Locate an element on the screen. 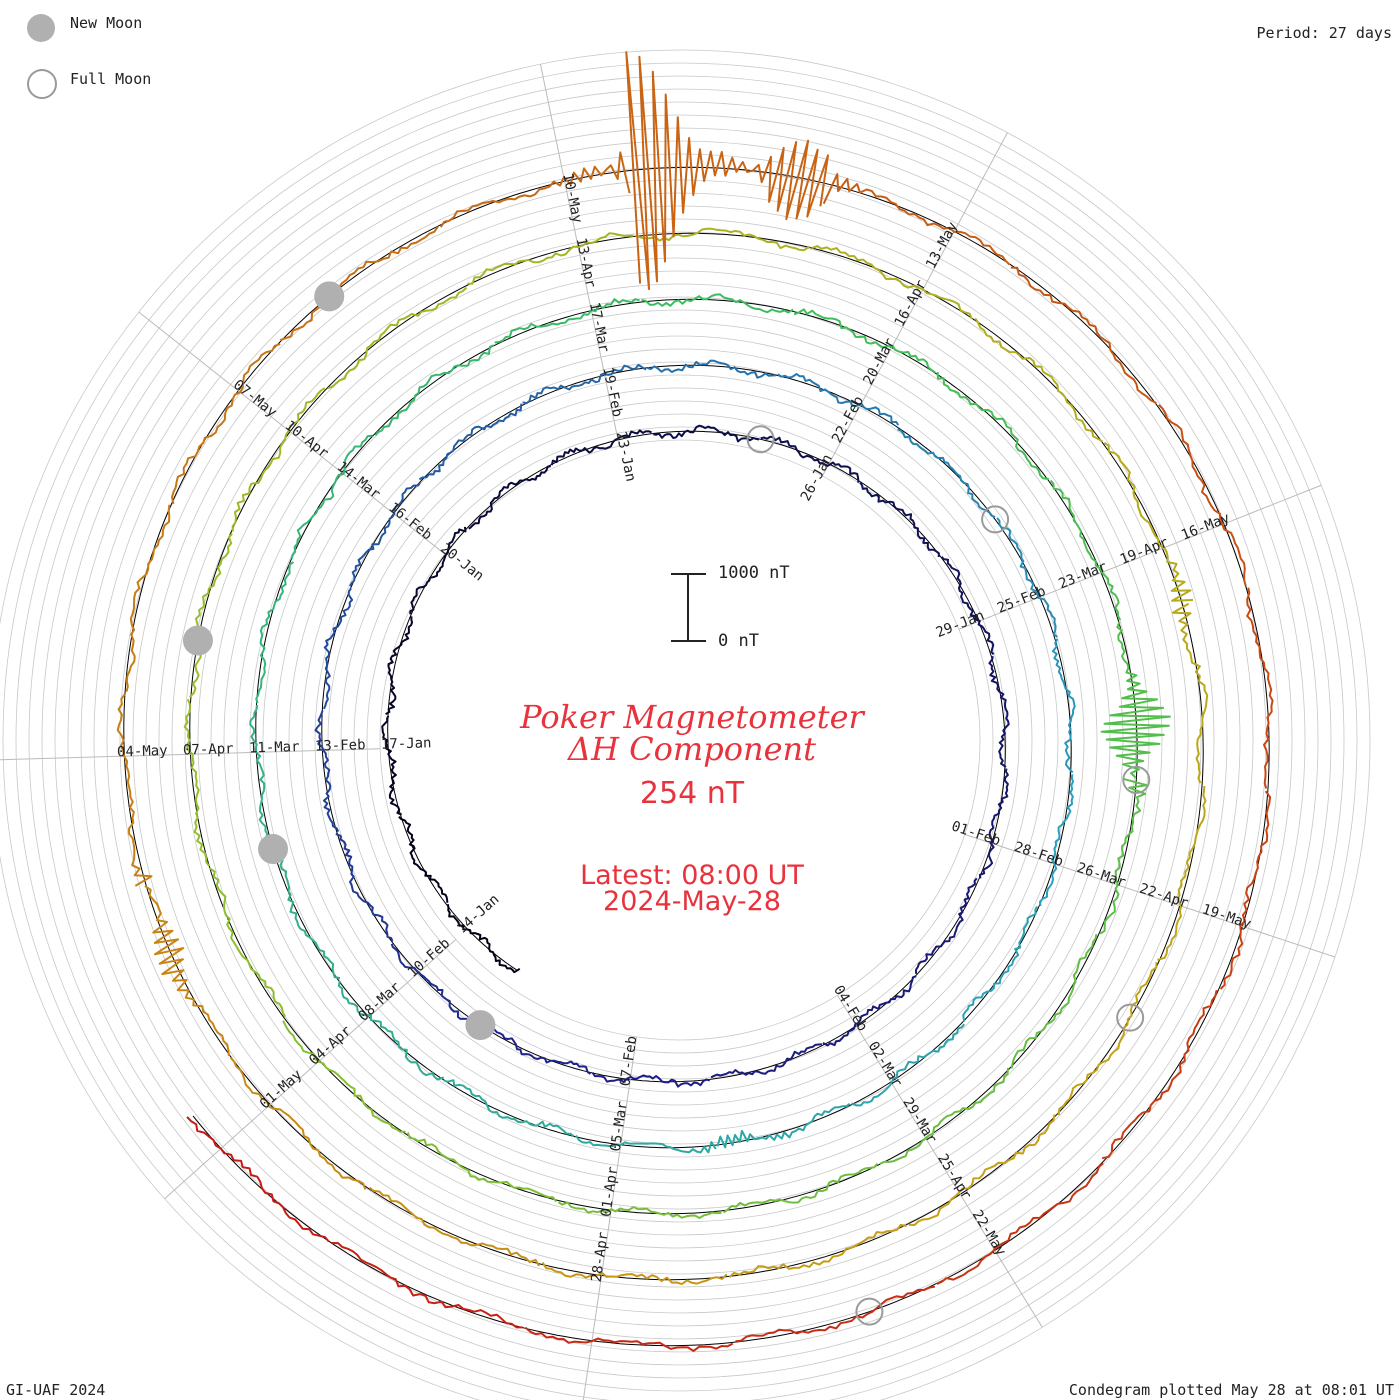 The width and height of the screenshot is (1400, 1400). date-label: 13-May is located at coordinates (942, 245).